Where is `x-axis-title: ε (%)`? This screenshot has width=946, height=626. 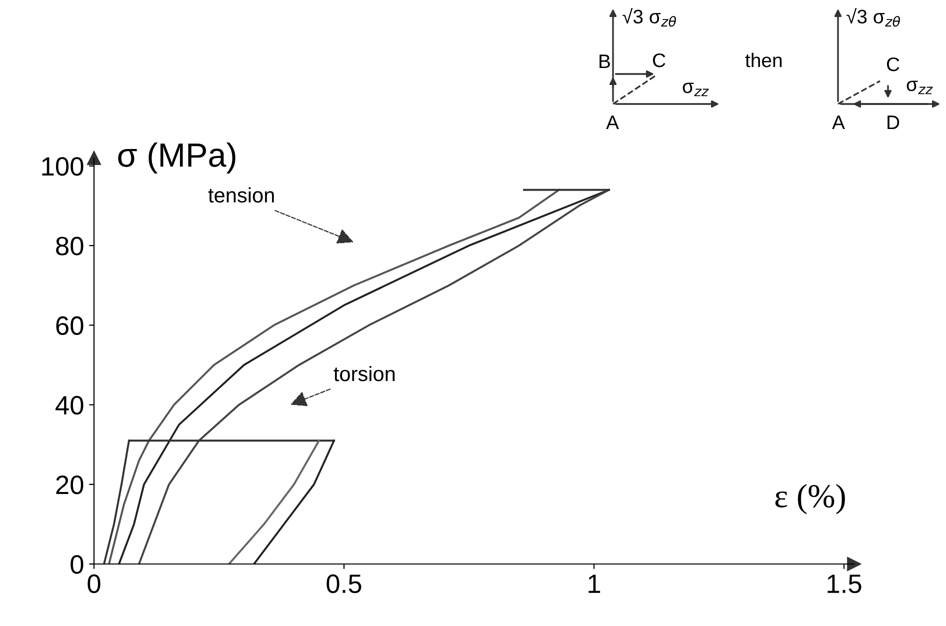 x-axis-title: ε (%) is located at coordinates (810, 499).